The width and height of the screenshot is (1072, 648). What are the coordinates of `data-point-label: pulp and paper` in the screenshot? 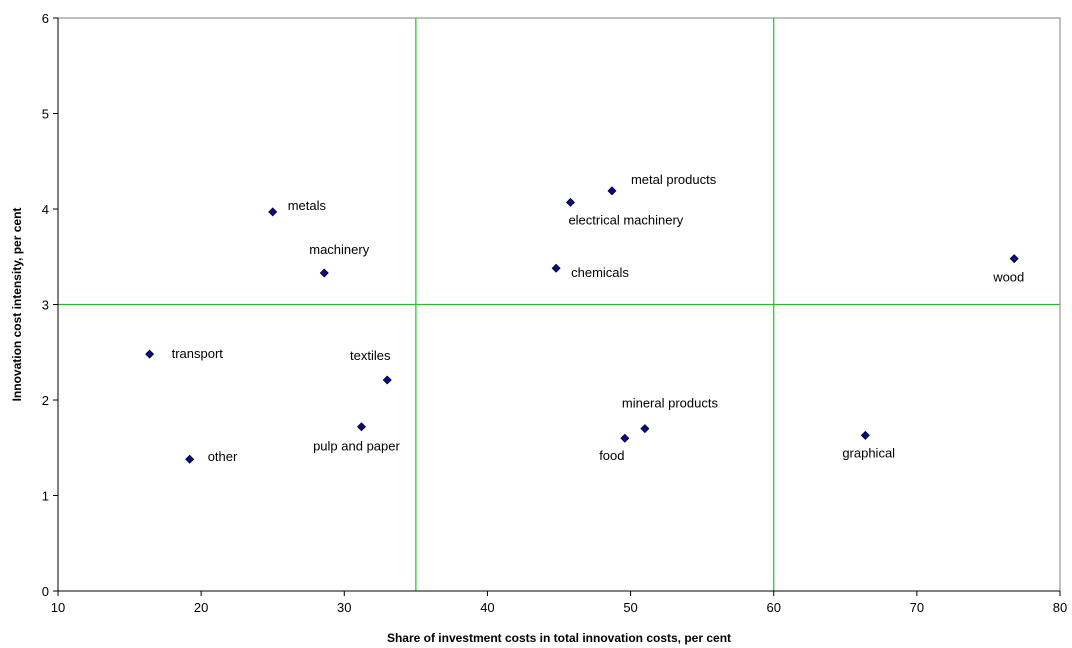 It's located at (356, 446).